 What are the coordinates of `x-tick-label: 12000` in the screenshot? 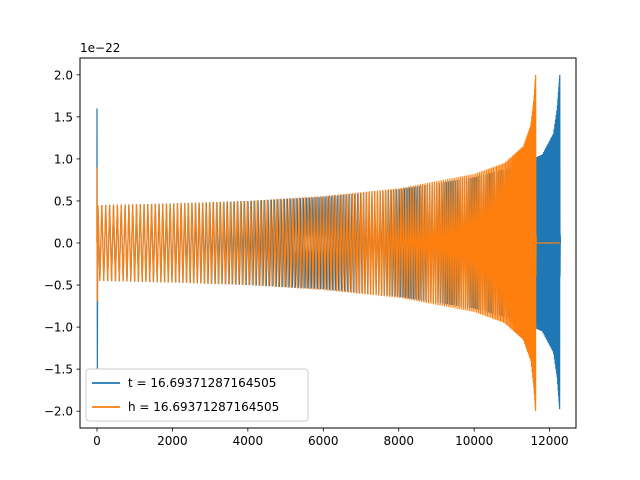 It's located at (550, 441).